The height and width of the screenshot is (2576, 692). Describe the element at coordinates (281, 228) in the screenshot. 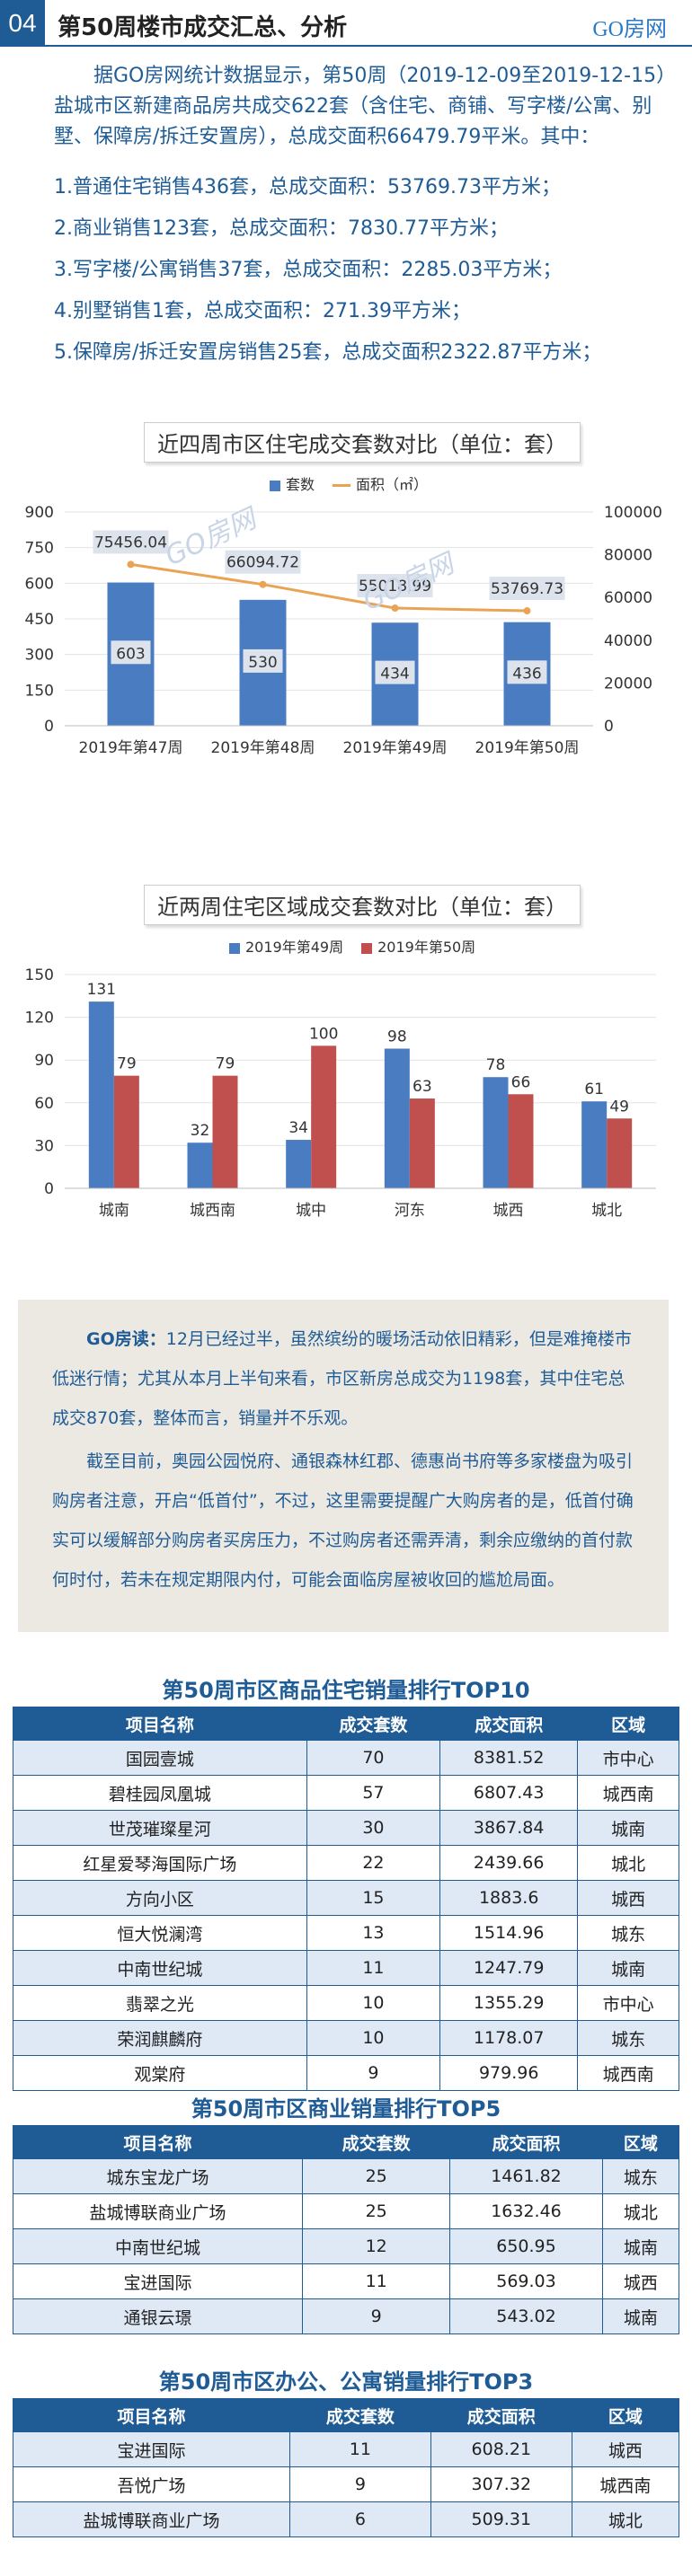

I see `summary-item-commercial: 2.商业销售123套，总成交面积：7830.77平方米；` at that location.